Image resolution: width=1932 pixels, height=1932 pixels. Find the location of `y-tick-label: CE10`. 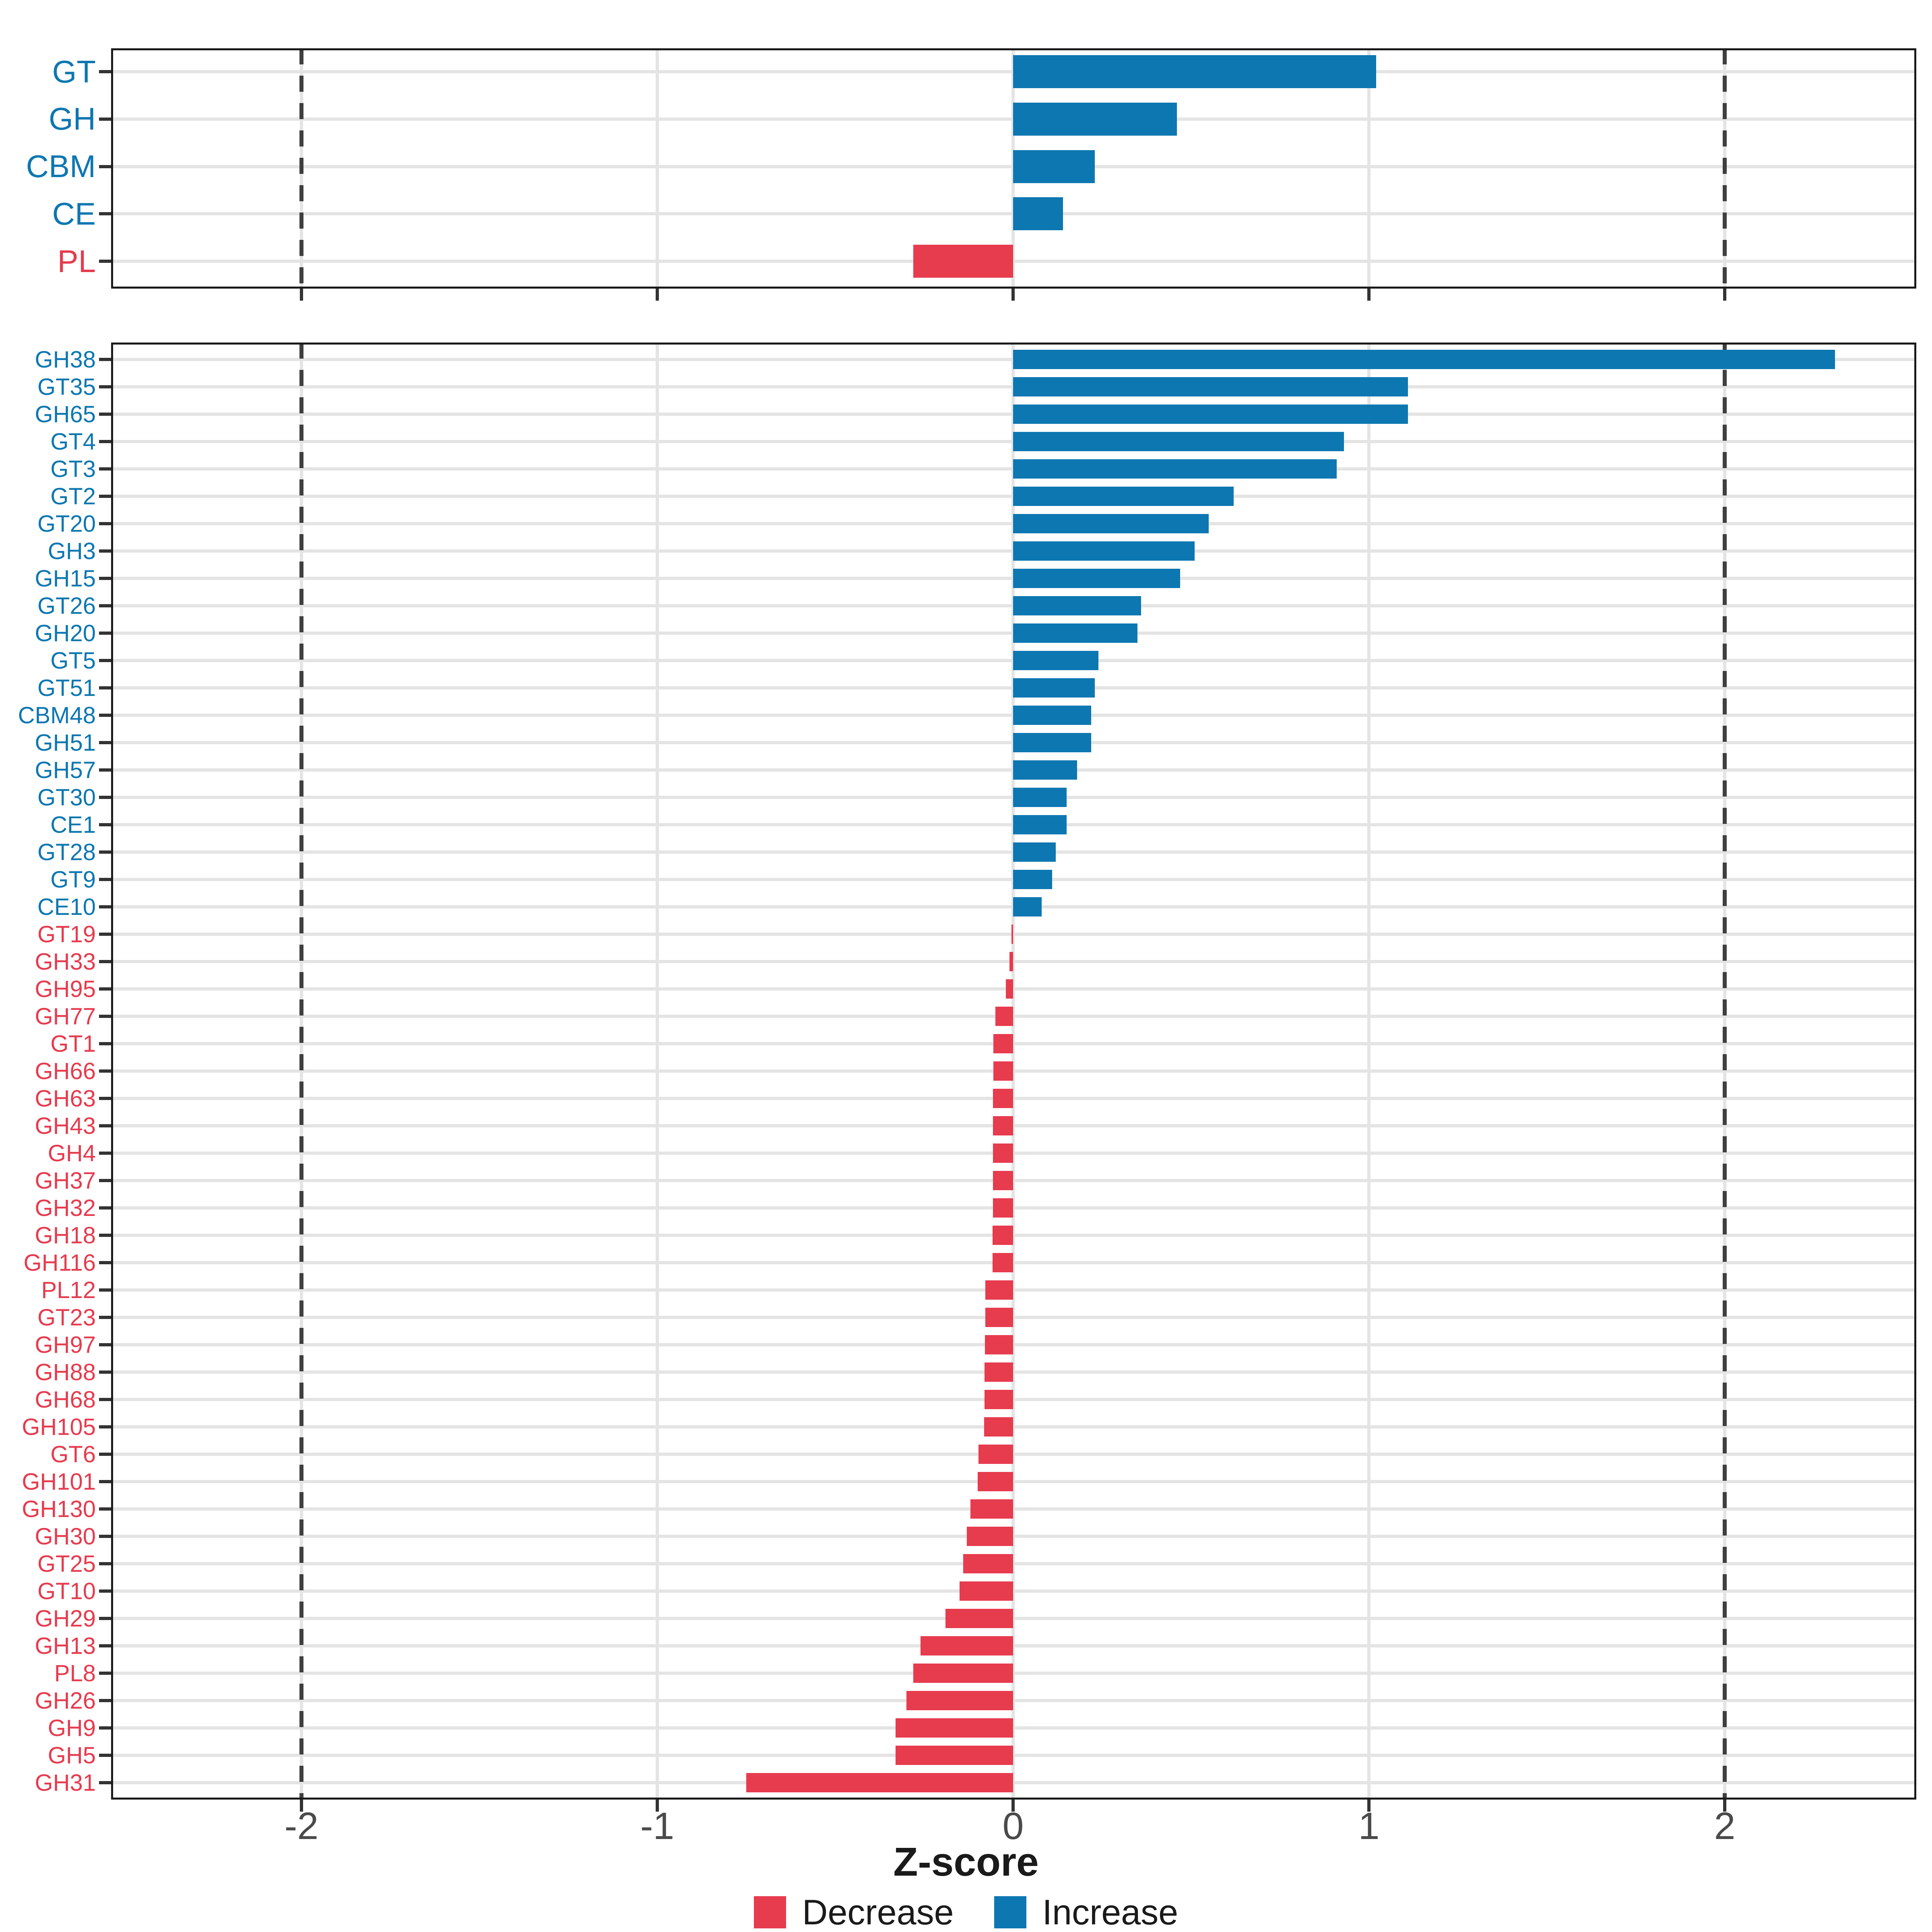

y-tick-label: CE10 is located at coordinates (66, 907).